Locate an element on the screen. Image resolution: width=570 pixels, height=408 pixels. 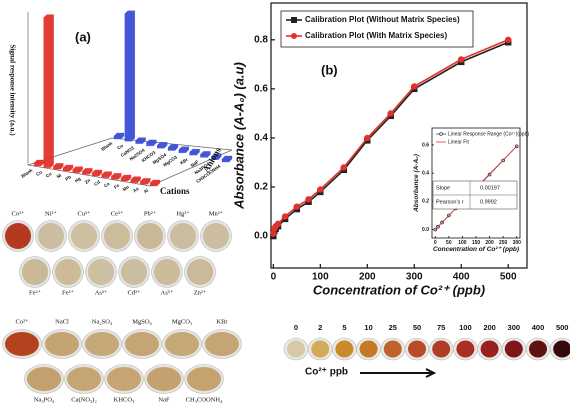
vial-label: CH₃COONH₄ is located at coordinates (204, 399).